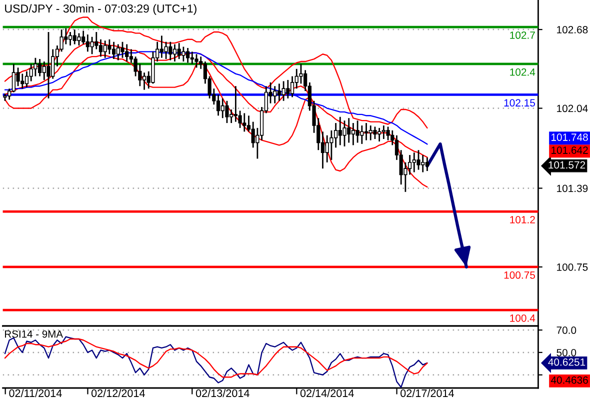  Describe the element at coordinates (566, 352) in the screenshot. I see `y-tick-label: 50.0` at that location.